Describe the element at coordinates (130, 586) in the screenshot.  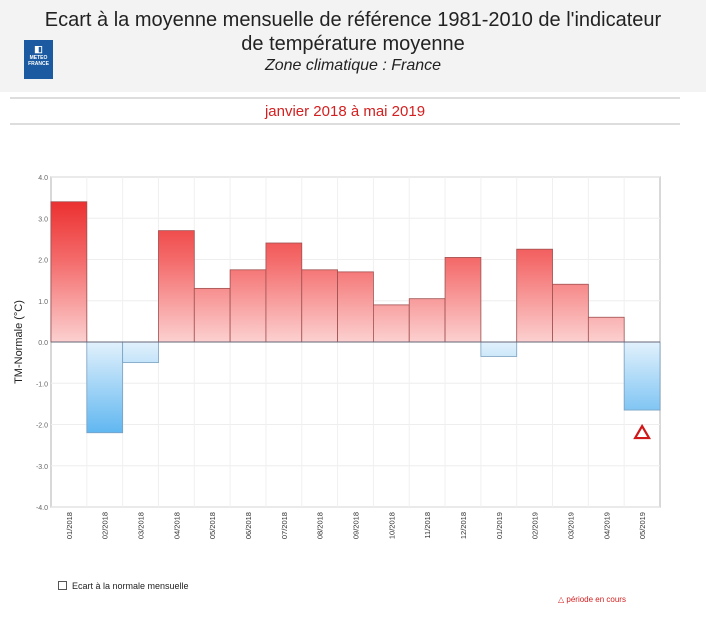
I see `legend-label: Ecart à la normale mensuelle` at that location.